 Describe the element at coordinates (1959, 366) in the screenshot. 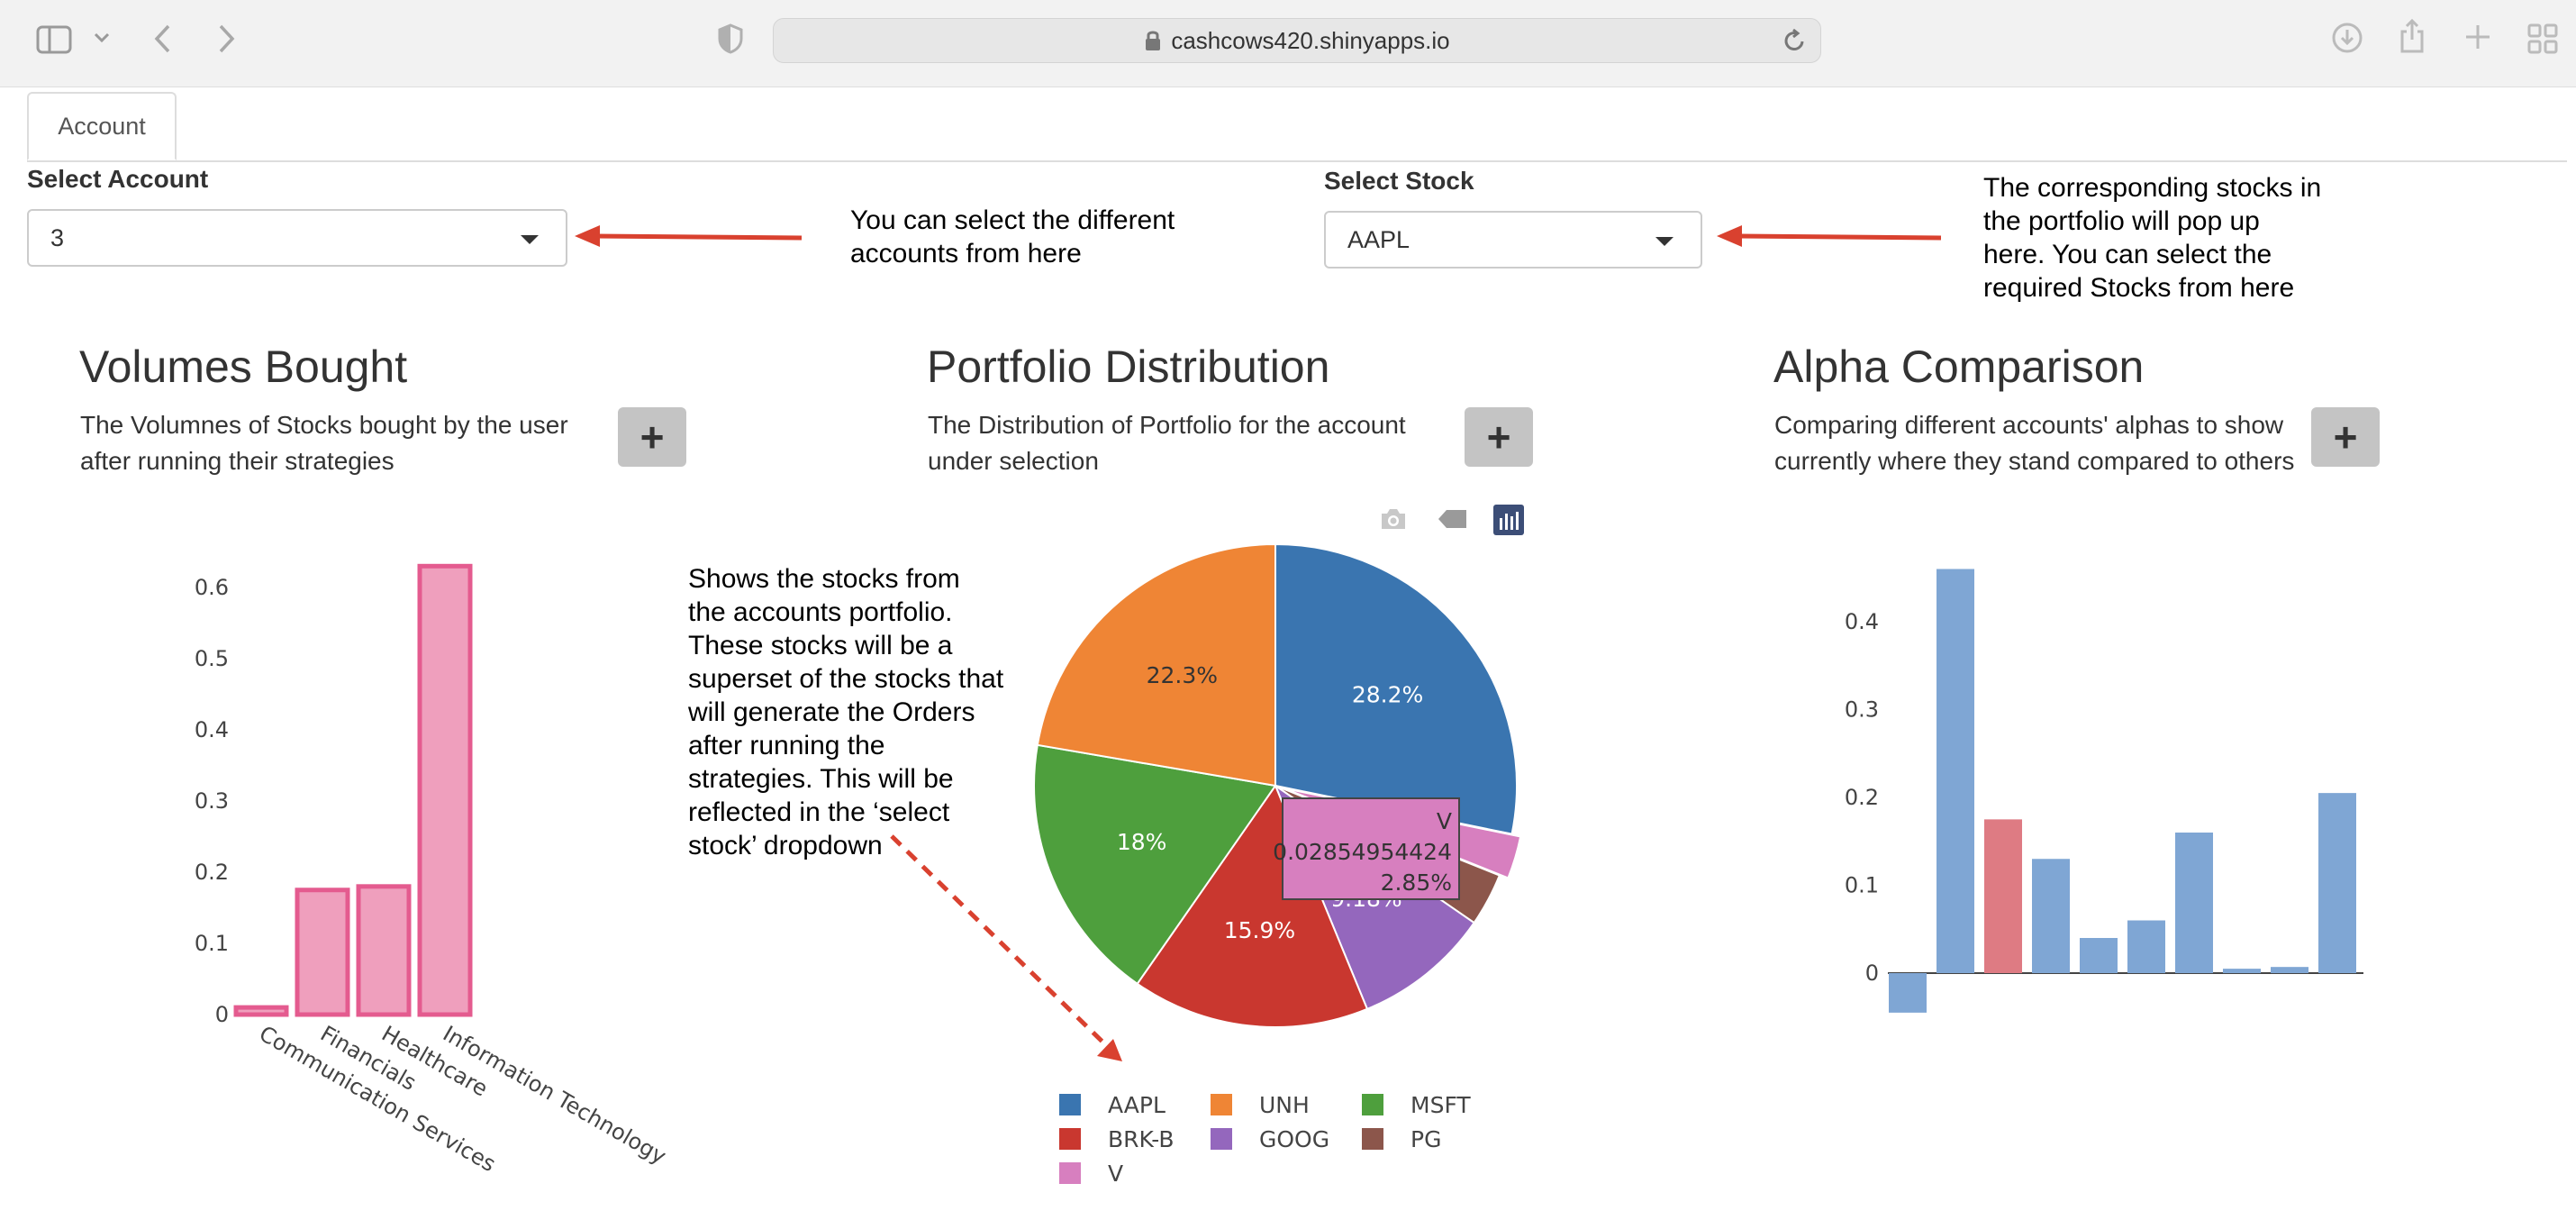

I see `alpha-title: Alpha Comparison` at that location.